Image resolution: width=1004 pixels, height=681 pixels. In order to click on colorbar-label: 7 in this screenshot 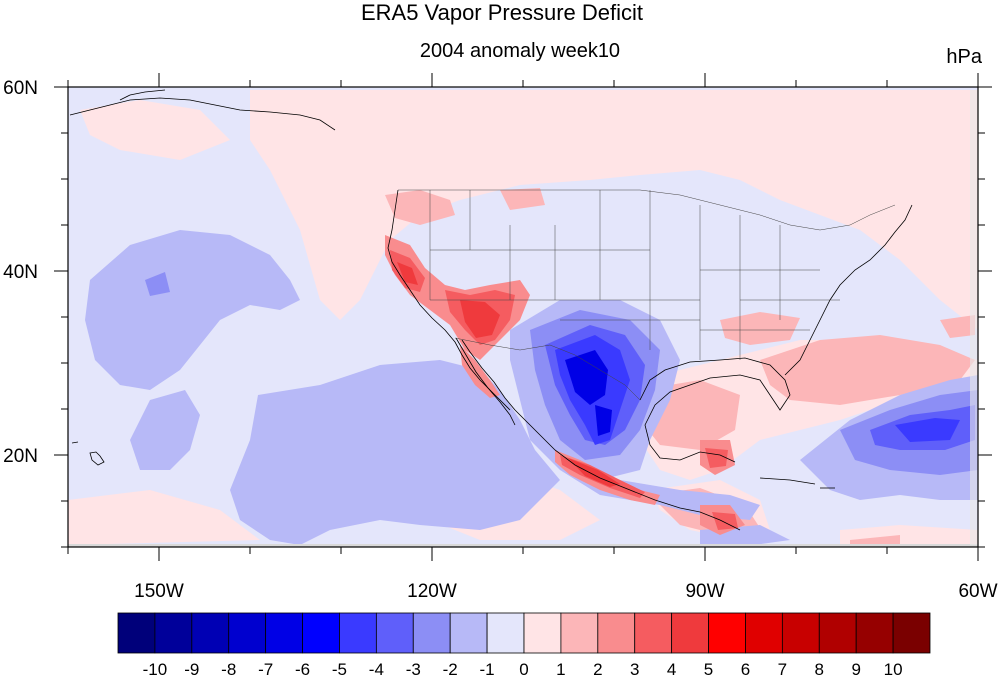, I will do `click(782, 669)`.